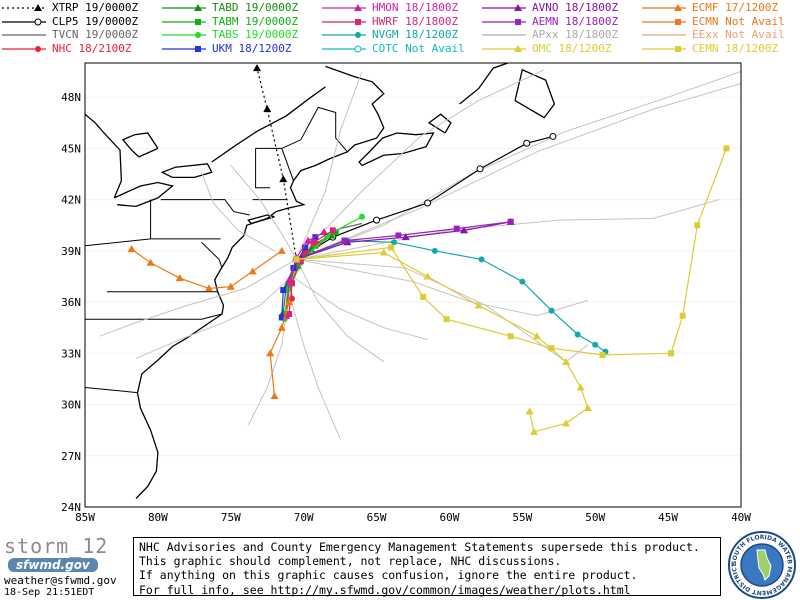 The image size is (800, 600). What do you see at coordinates (311, 272) in the screenshot?
I see `track-hwrf` at bounding box center [311, 272].